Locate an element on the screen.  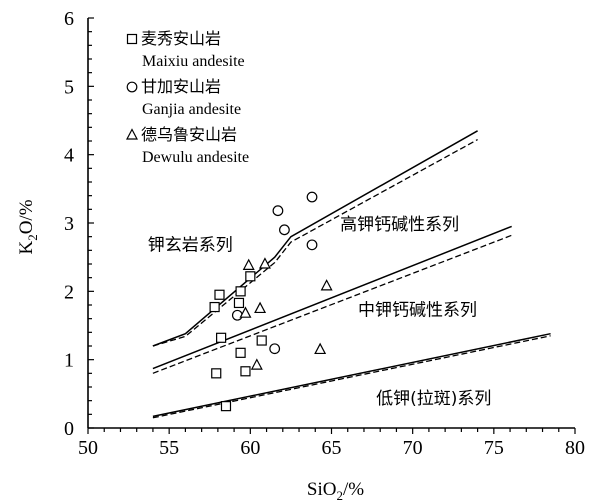
y-tick-label: 6 is located at coordinates (69, 19).